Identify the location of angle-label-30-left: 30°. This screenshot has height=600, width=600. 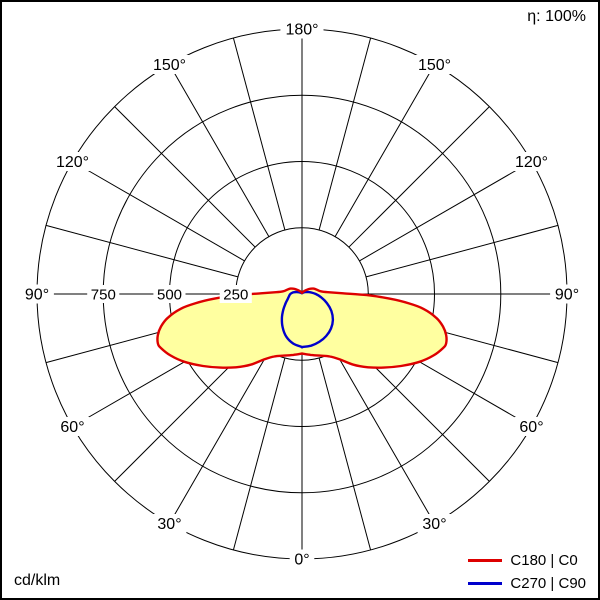
(169, 524).